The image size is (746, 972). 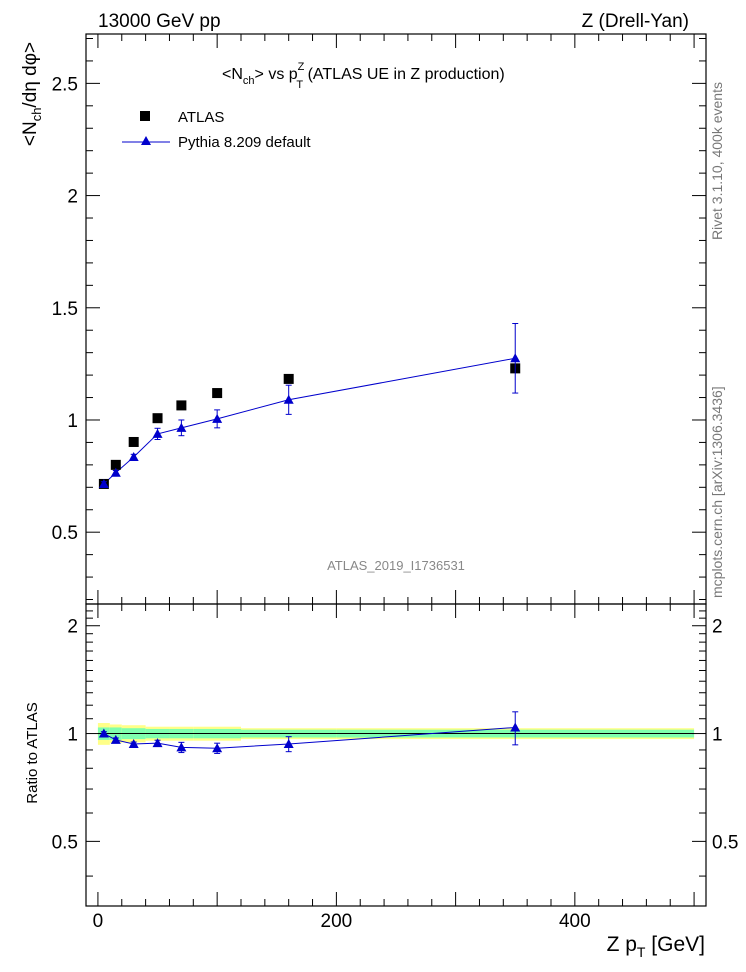 I want to click on y-axis-label-part-1: <N, so click(x=30, y=133).